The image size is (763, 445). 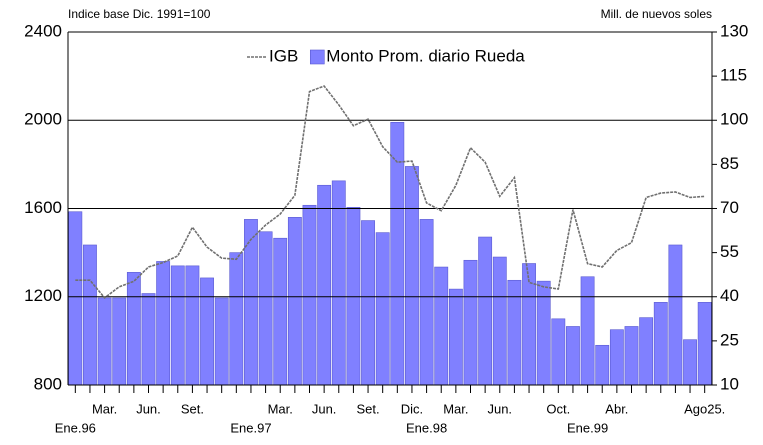 I want to click on right-axis-label: Mill. de nuevos soles, so click(x=656, y=14).